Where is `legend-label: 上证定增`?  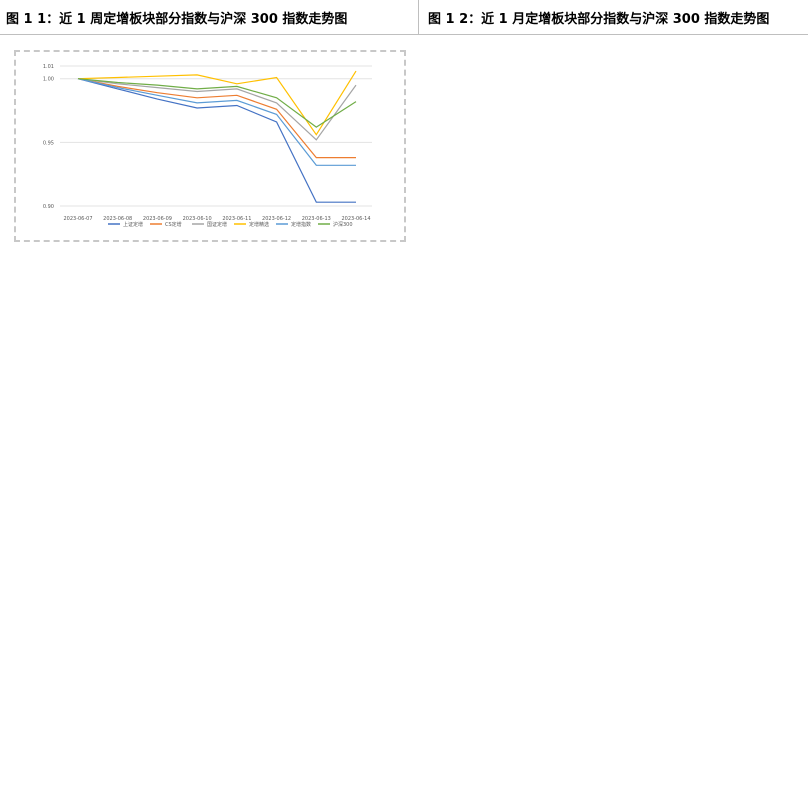
legend-label: 上证定增 is located at coordinates (133, 224).